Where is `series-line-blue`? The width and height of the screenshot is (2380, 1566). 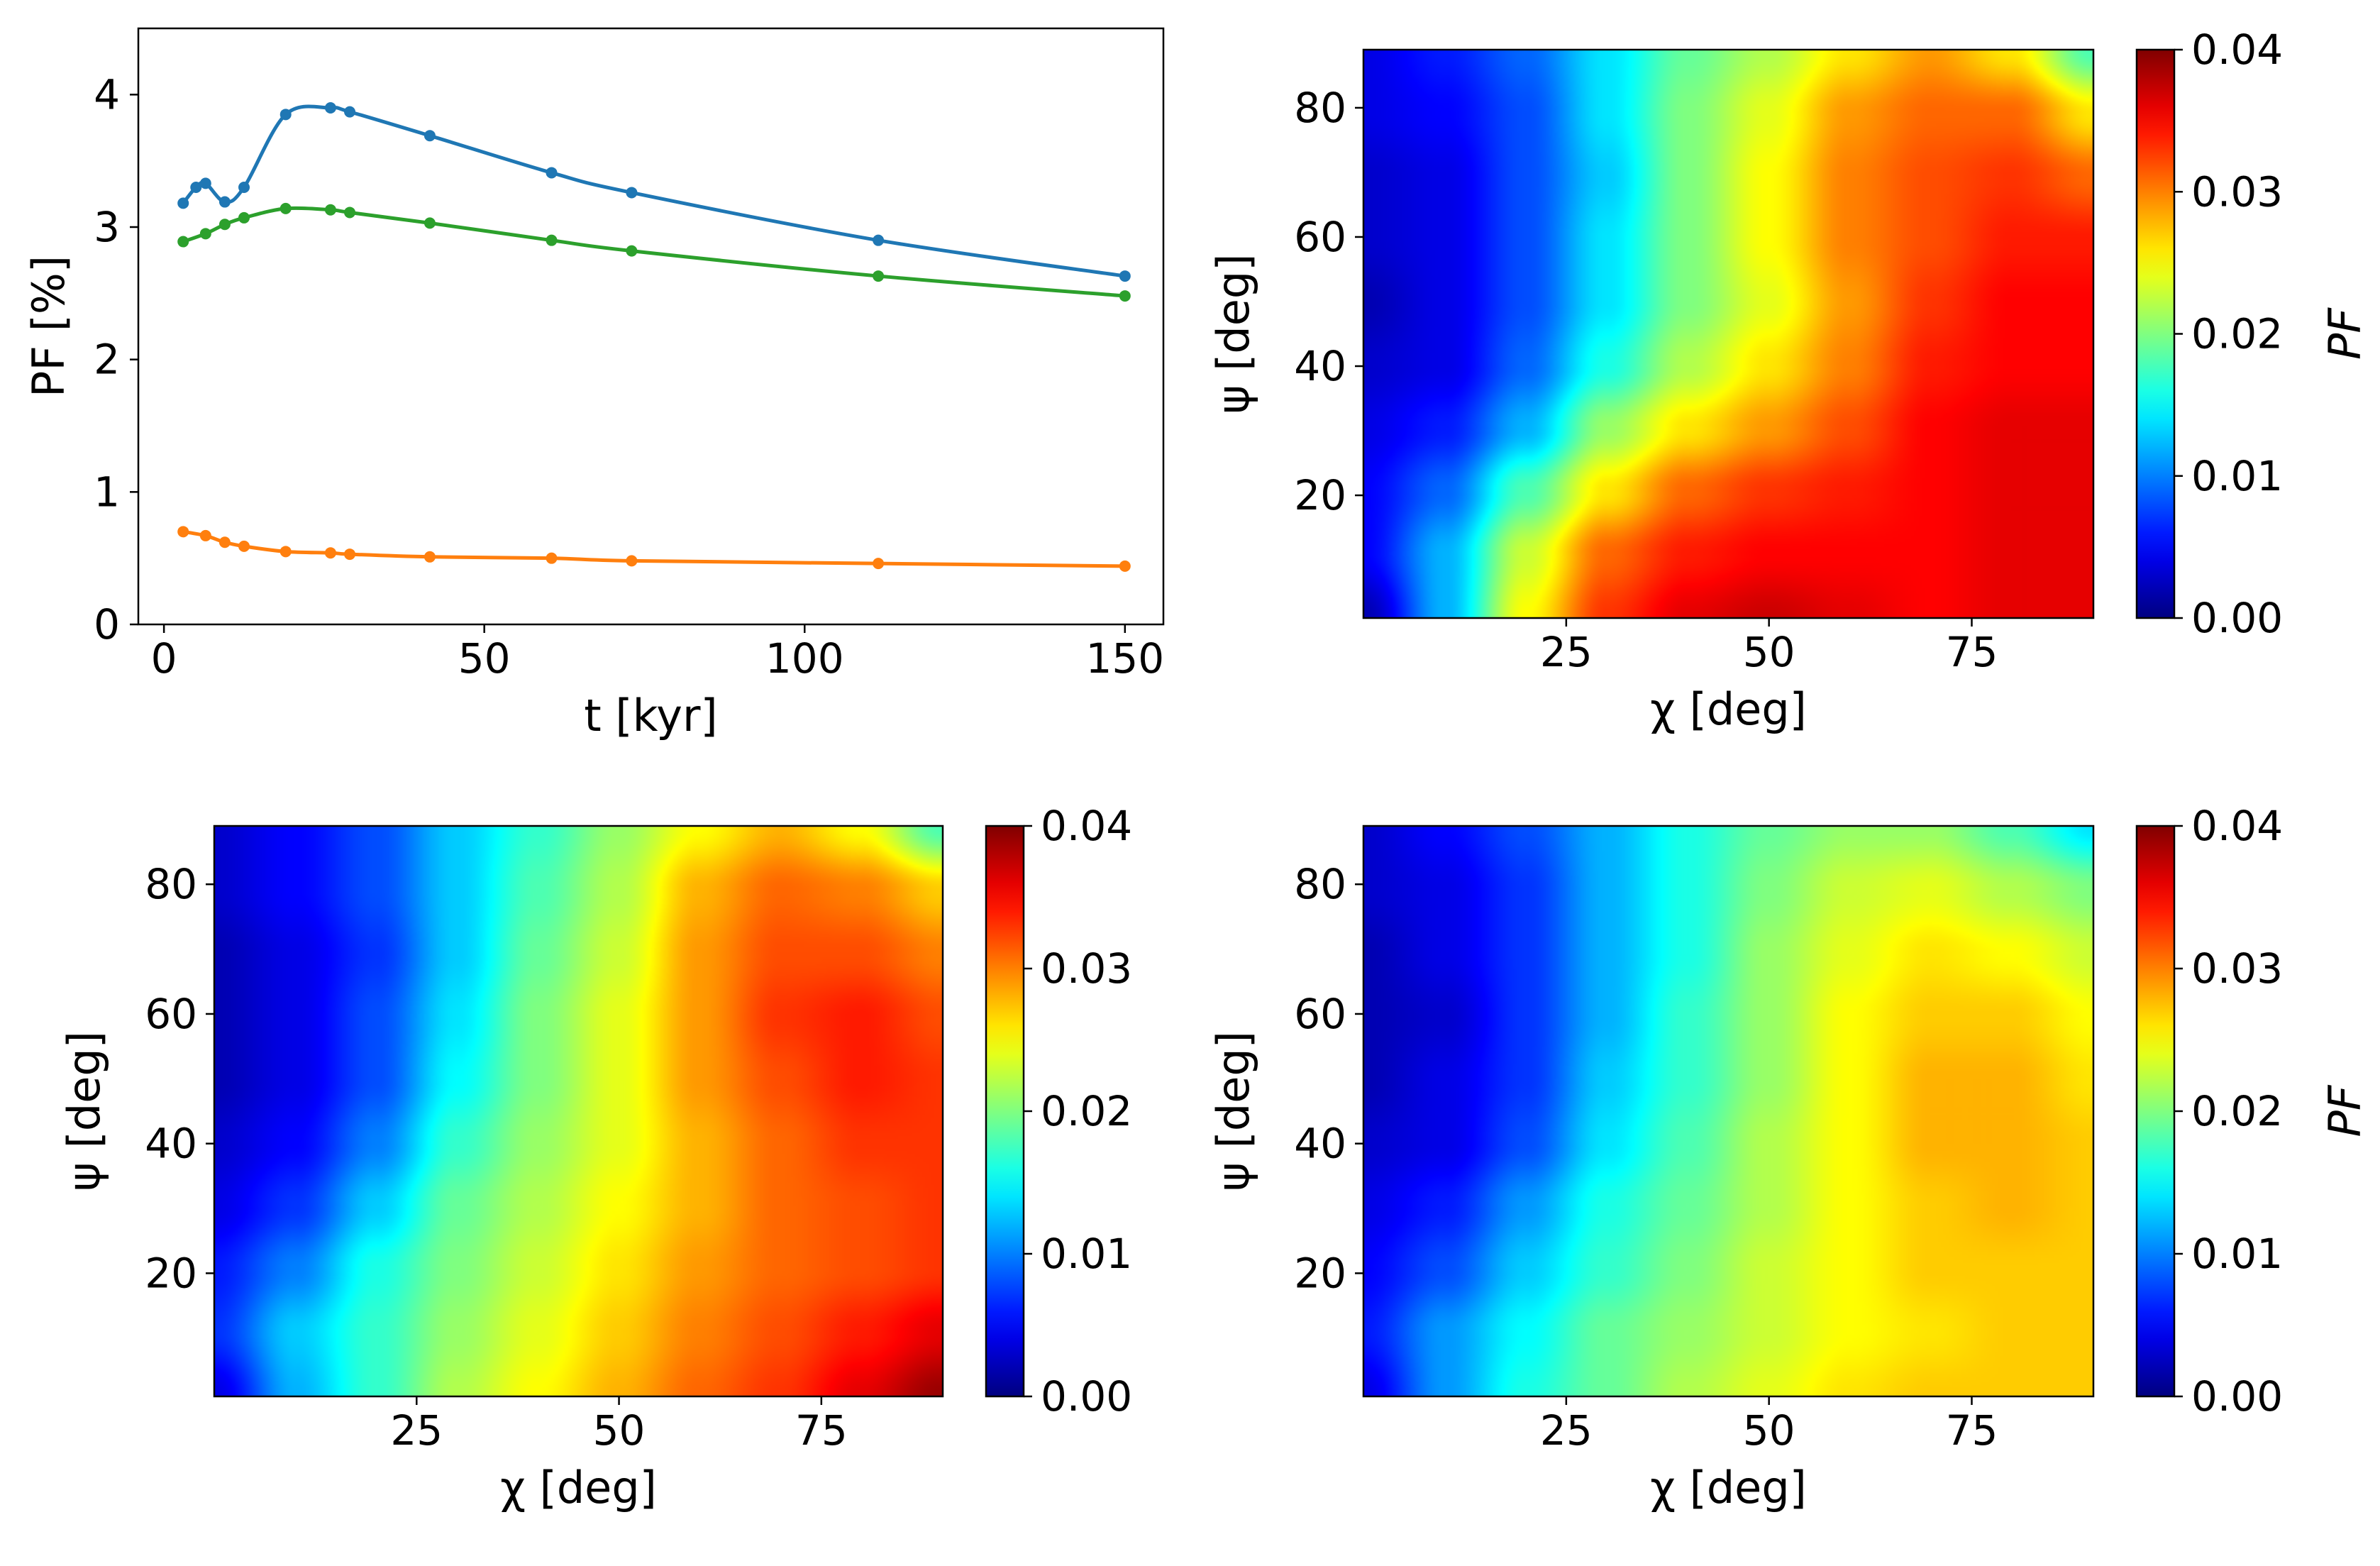
series-line-blue is located at coordinates (654, 191).